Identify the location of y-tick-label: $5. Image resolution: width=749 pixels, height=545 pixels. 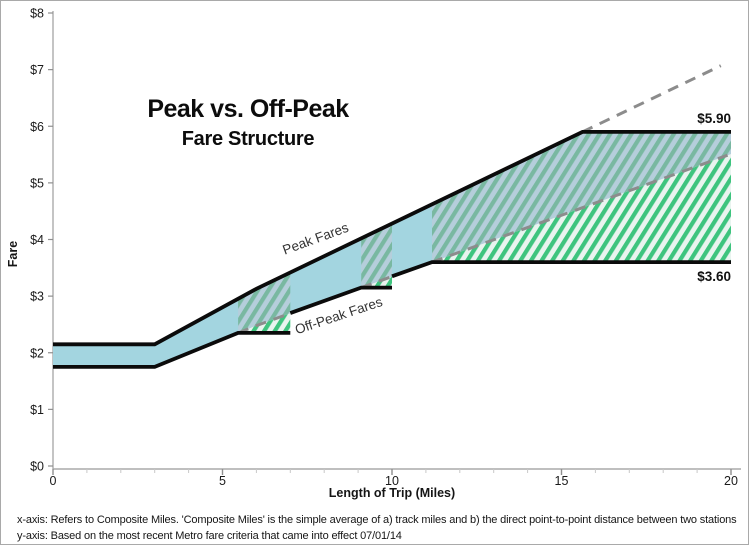
(37, 183).